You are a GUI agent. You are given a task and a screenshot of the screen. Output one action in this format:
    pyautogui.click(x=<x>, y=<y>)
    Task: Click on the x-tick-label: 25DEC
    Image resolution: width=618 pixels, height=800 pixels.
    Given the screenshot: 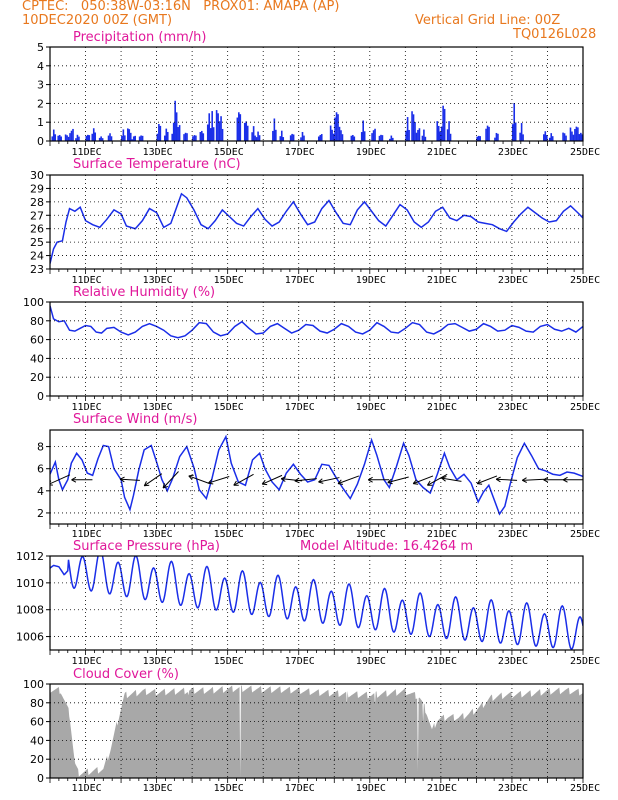 What is the action you would take?
    pyautogui.click(x=585, y=661)
    